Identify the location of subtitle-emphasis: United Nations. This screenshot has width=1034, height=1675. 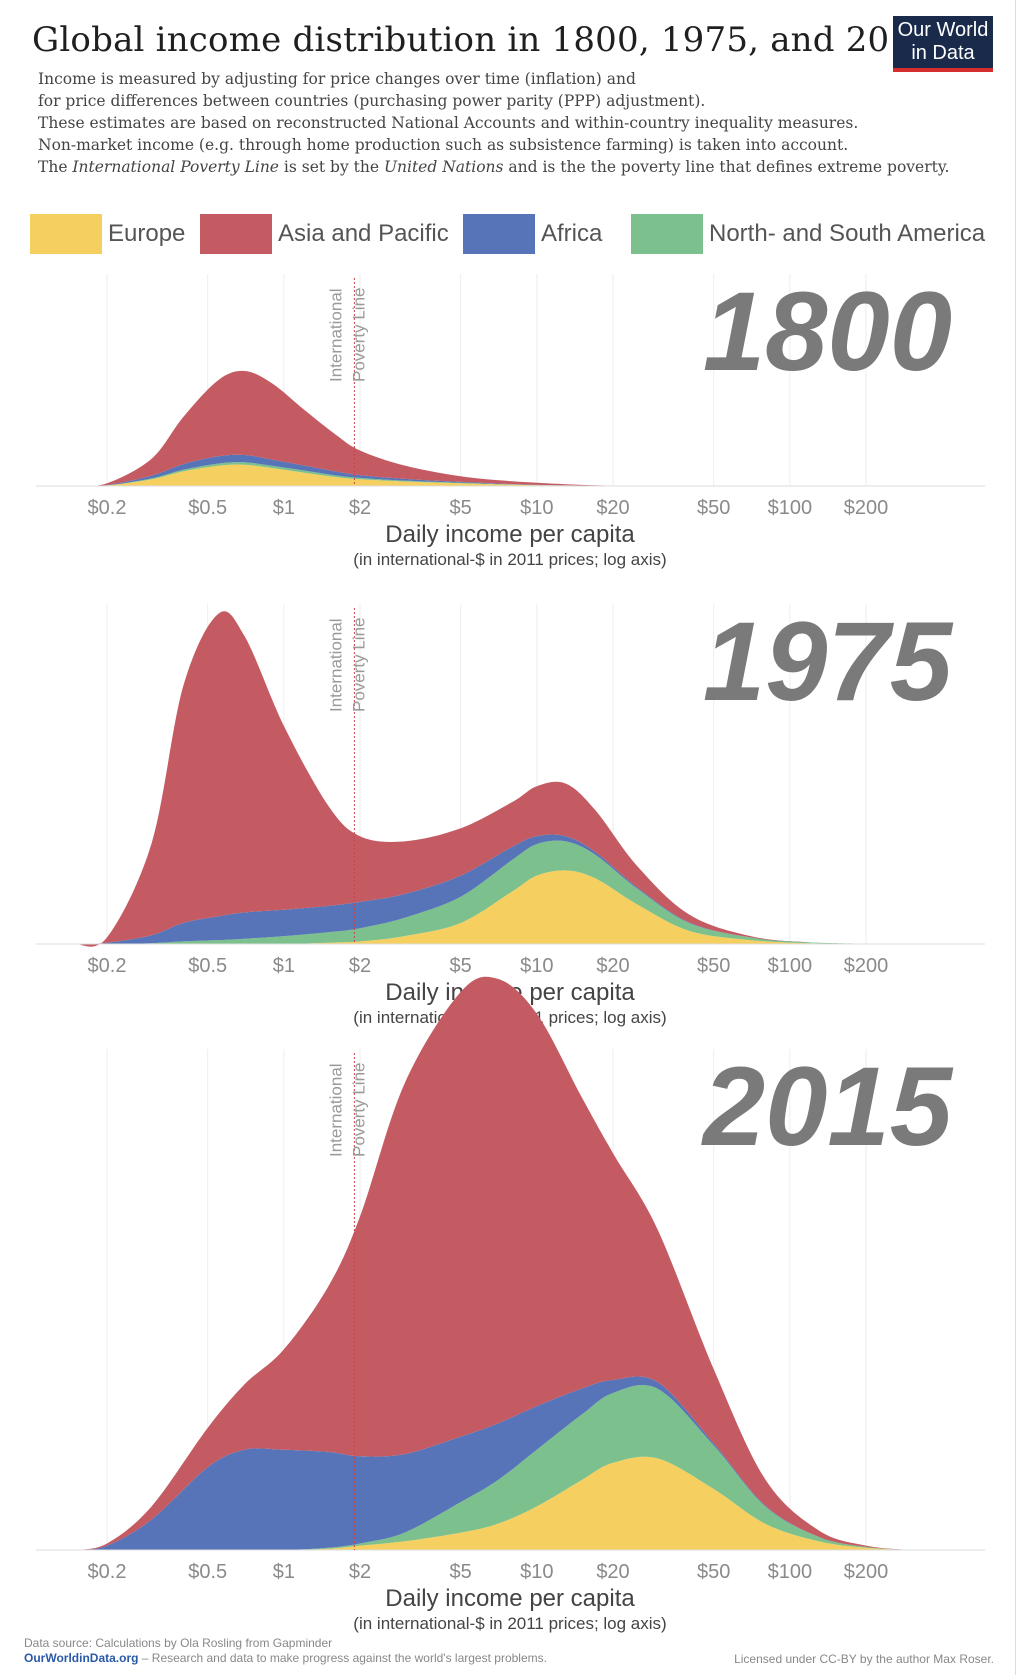
(443, 167).